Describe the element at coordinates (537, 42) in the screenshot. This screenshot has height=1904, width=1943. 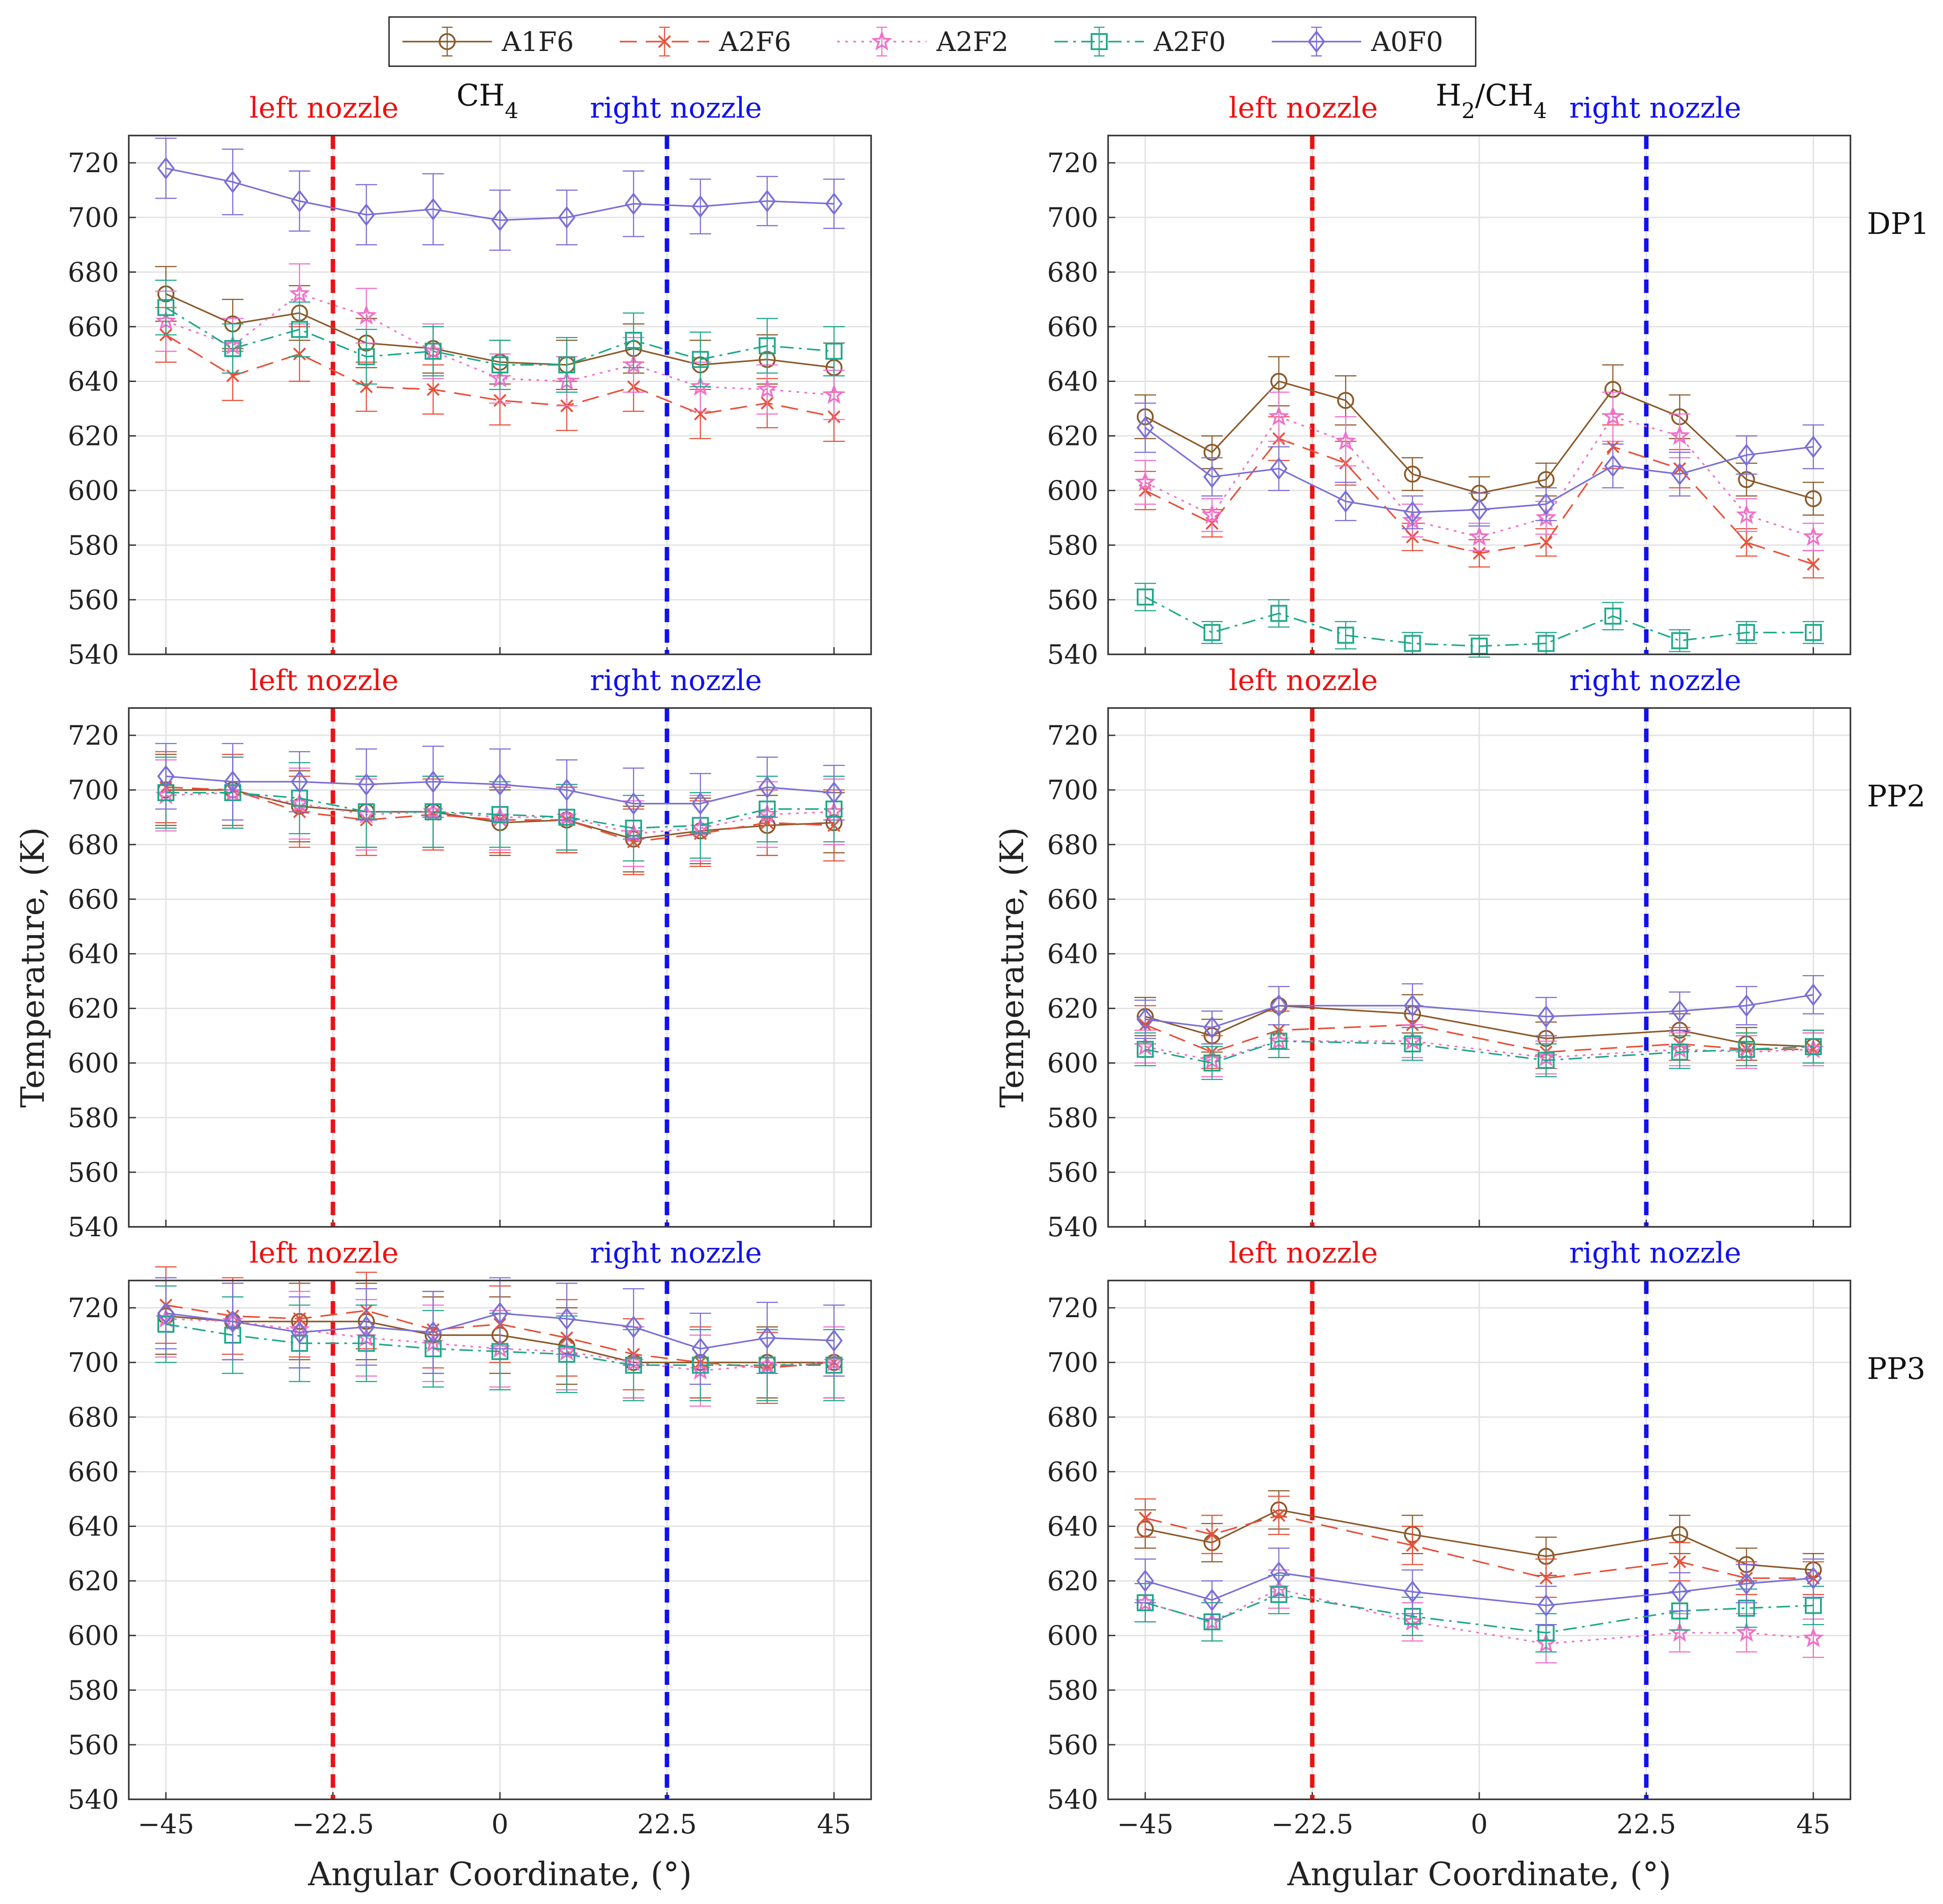
I see `legend-label: A1F6` at that location.